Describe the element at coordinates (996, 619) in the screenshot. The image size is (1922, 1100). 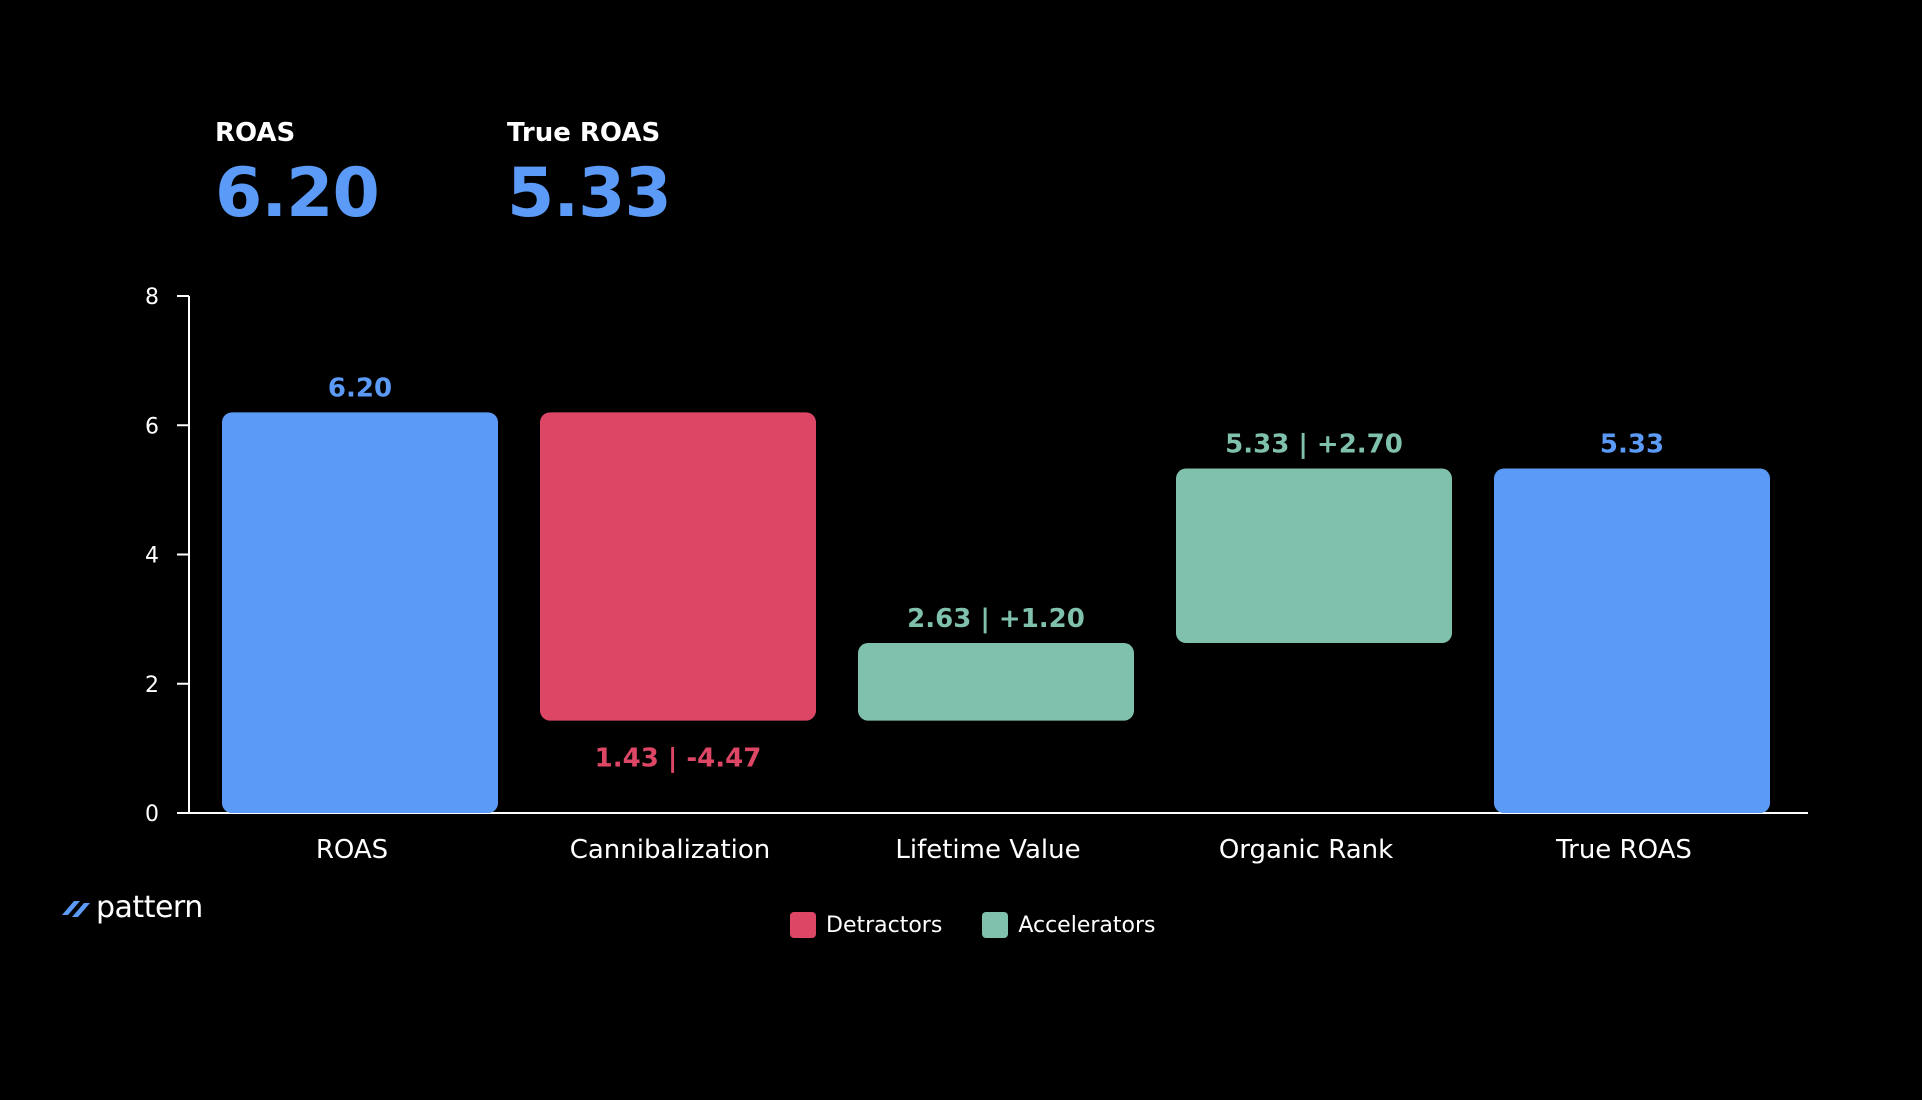
I see `data-label-lifetime-value: 2.63 | +1.20` at that location.